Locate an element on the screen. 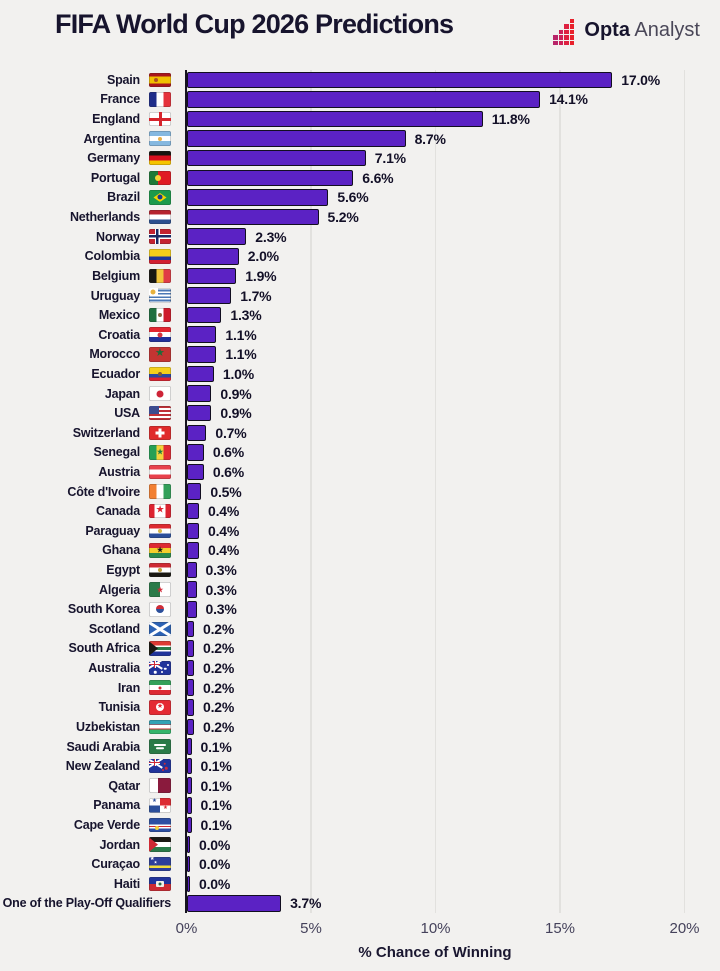 This screenshot has height=971, width=720. bar-zone: 0.4% is located at coordinates (453, 511).